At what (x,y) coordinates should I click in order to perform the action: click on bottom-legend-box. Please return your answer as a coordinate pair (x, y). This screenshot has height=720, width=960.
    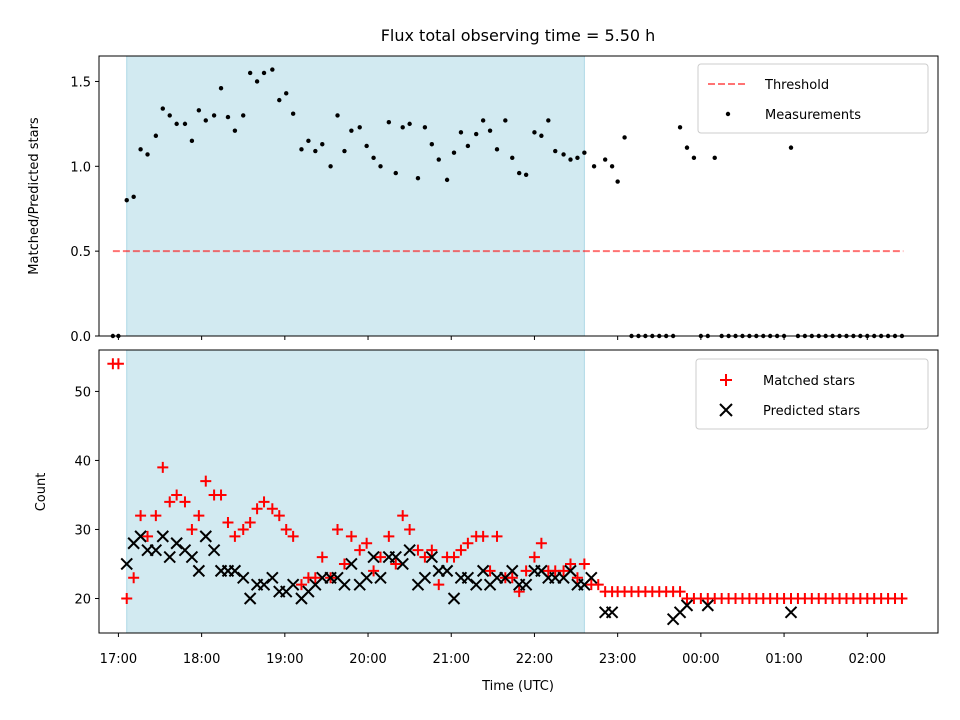
    Looking at the image, I should click on (812, 394).